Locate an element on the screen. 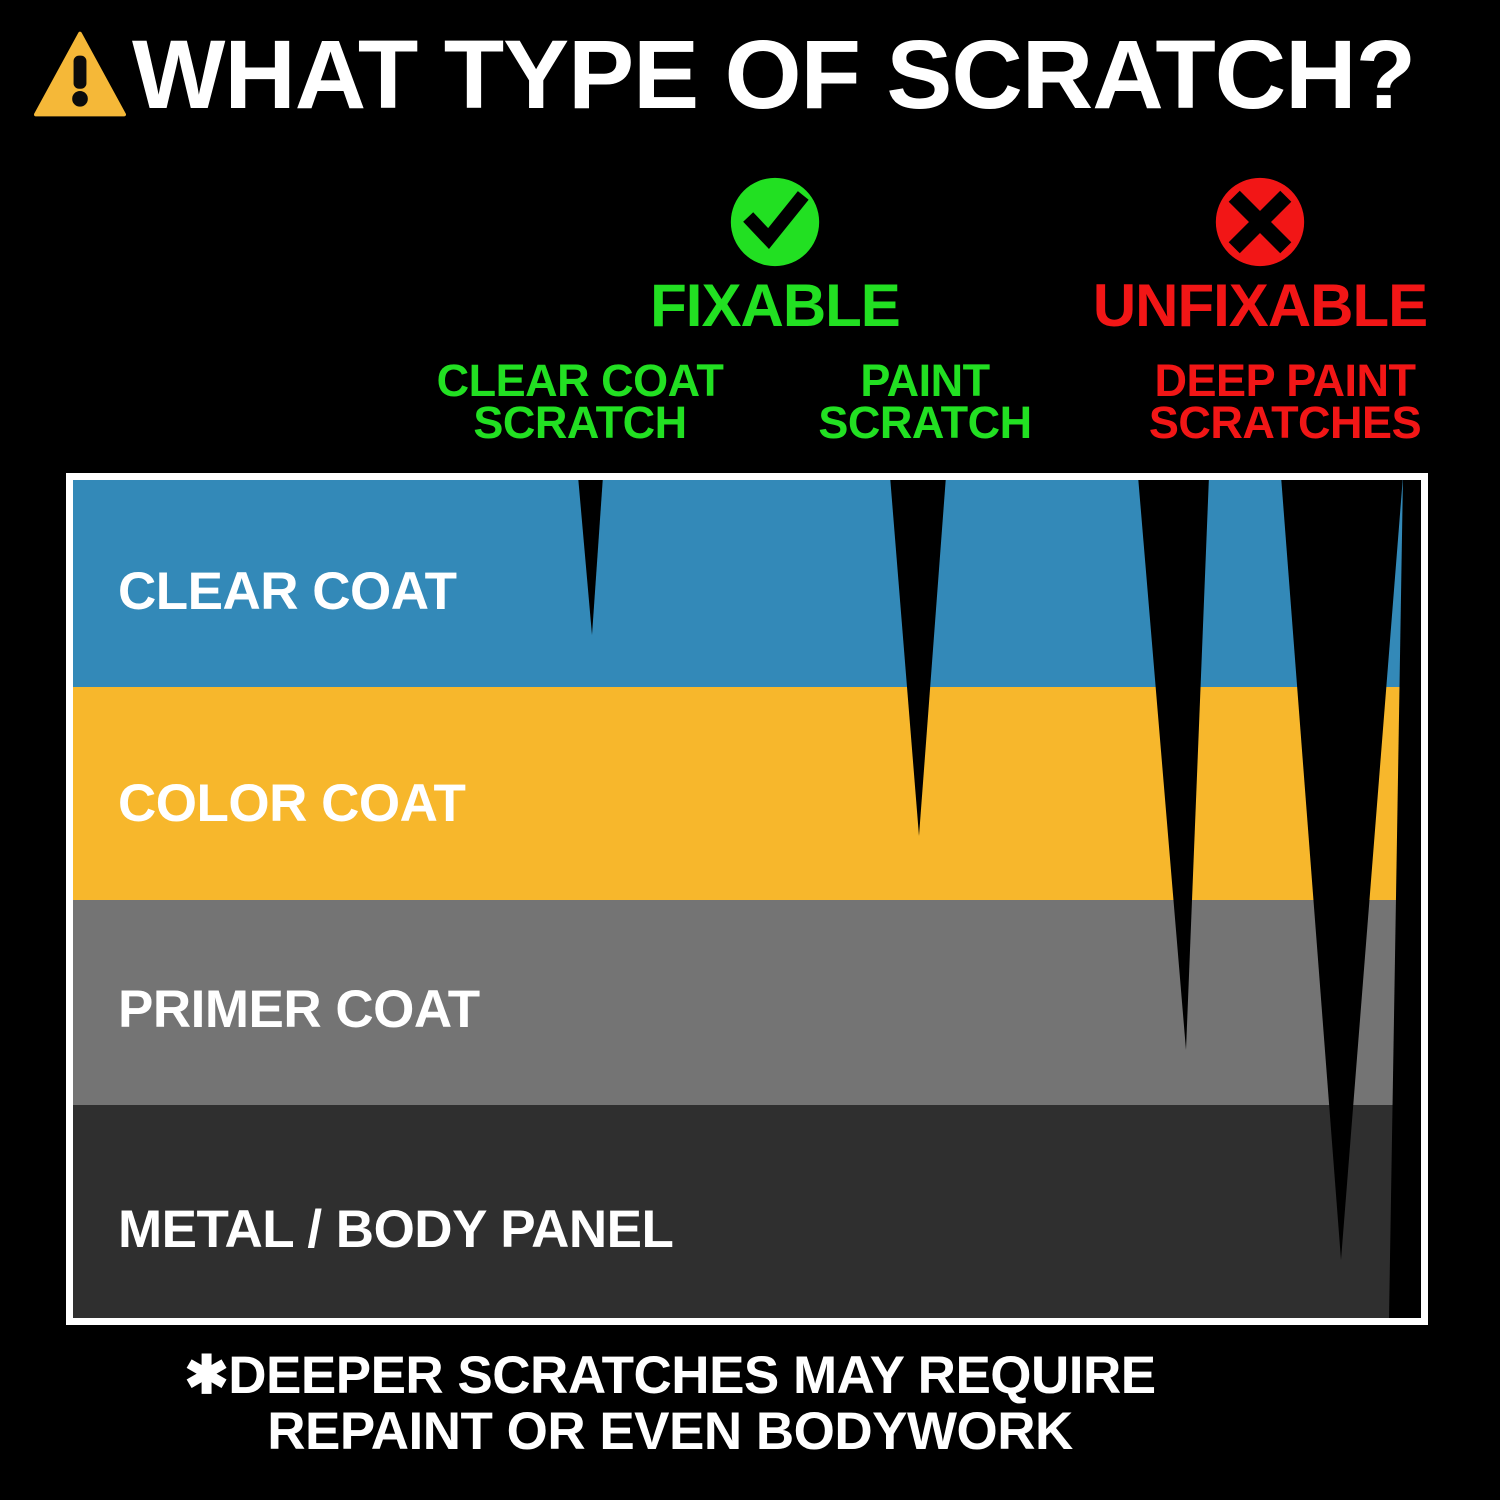 The width and height of the screenshot is (1500, 1500). verdict-label-fixable: FIXABLE is located at coordinates (775, 305).